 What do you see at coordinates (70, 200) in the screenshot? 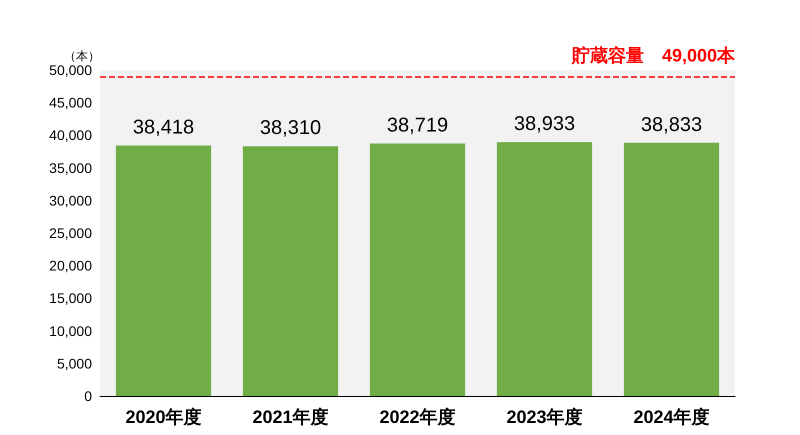
I see `y-tick-label: 30,000` at bounding box center [70, 200].